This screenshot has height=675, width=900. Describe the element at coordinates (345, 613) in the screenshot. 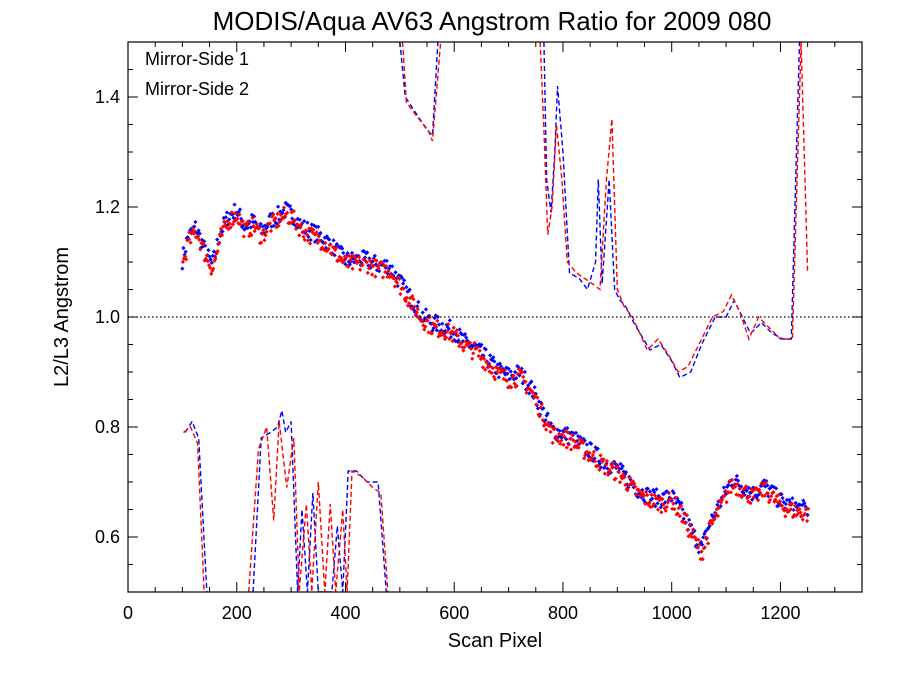

I see `x-tick-label: 400` at that location.